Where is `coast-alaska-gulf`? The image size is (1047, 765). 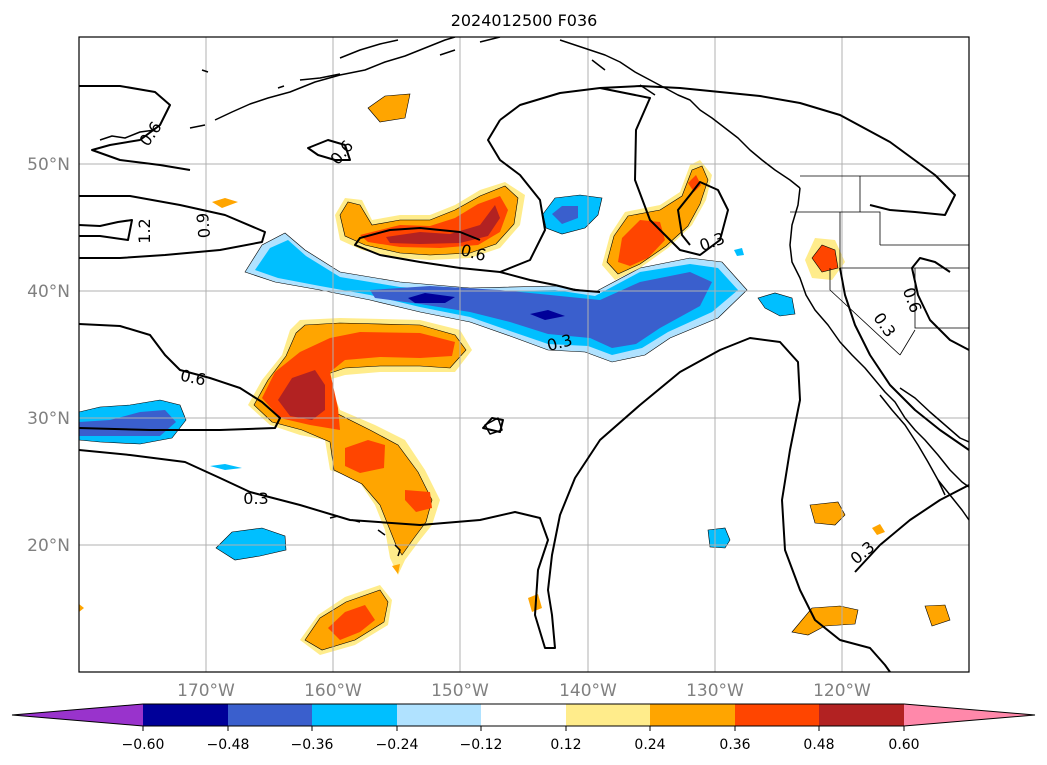
coast-alaska-gulf is located at coordinates (550, 113).